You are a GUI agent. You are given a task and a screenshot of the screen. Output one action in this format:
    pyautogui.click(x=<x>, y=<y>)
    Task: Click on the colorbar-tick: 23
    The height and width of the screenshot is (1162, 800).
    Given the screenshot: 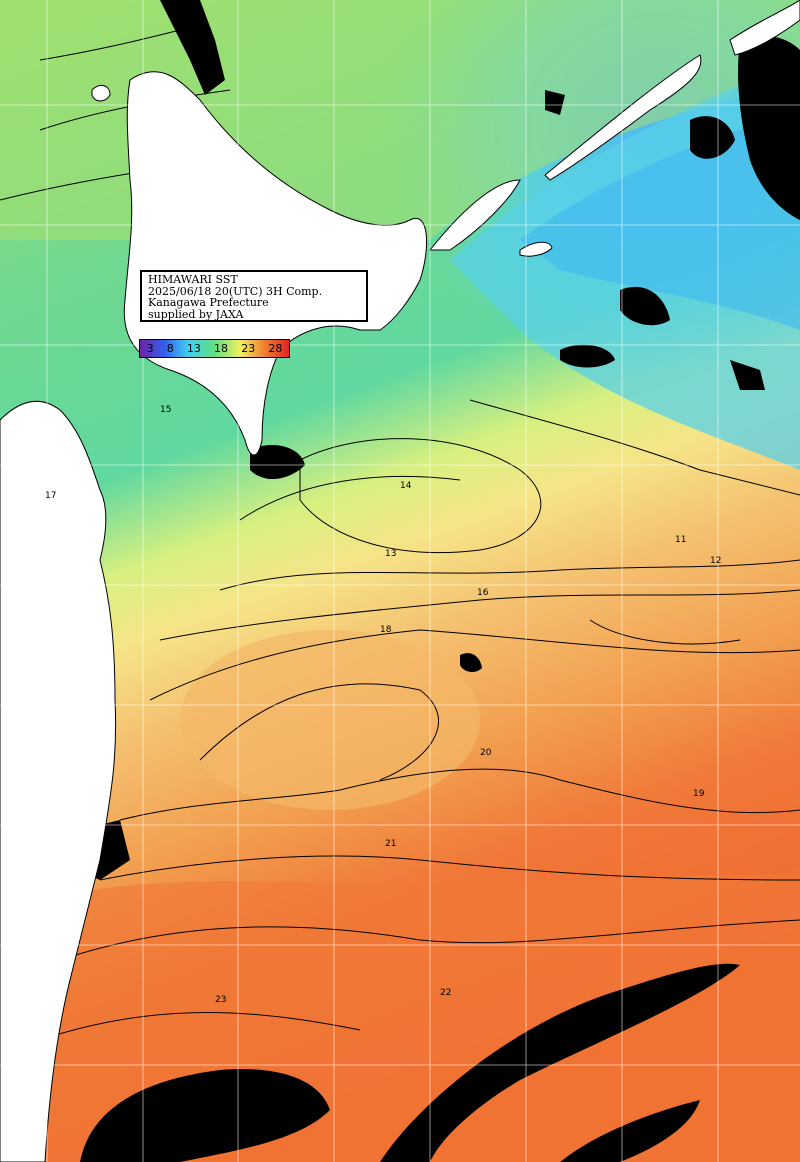 What is the action you would take?
    pyautogui.click(x=248, y=348)
    